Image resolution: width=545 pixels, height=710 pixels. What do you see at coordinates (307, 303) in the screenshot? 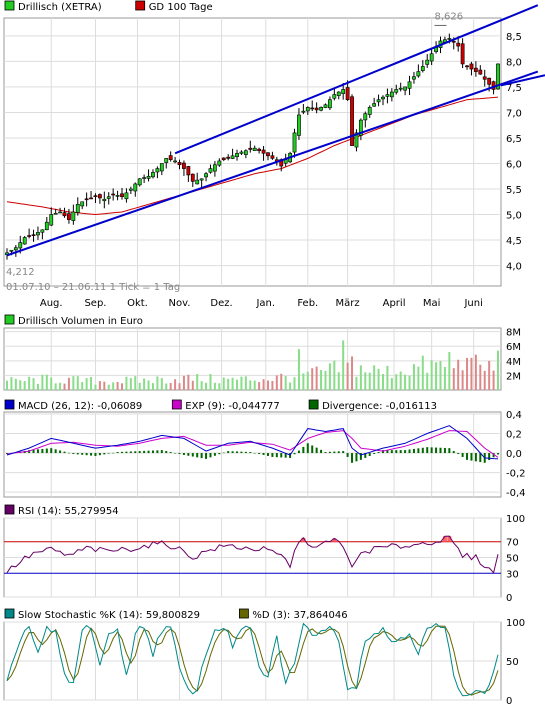
I see `x-tick-label: Feb.` at bounding box center [307, 303].